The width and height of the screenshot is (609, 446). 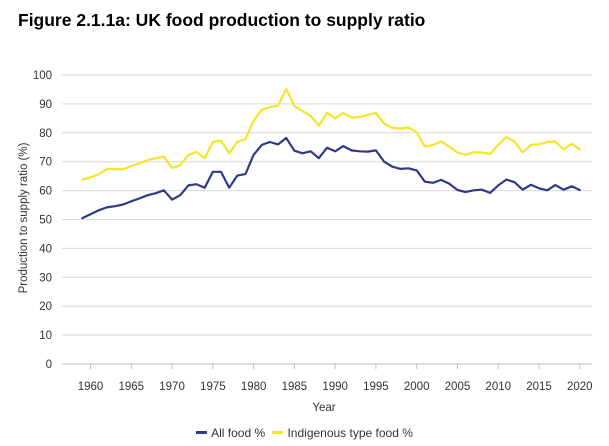 I want to click on y-tick-80: 80, so click(x=45, y=134).